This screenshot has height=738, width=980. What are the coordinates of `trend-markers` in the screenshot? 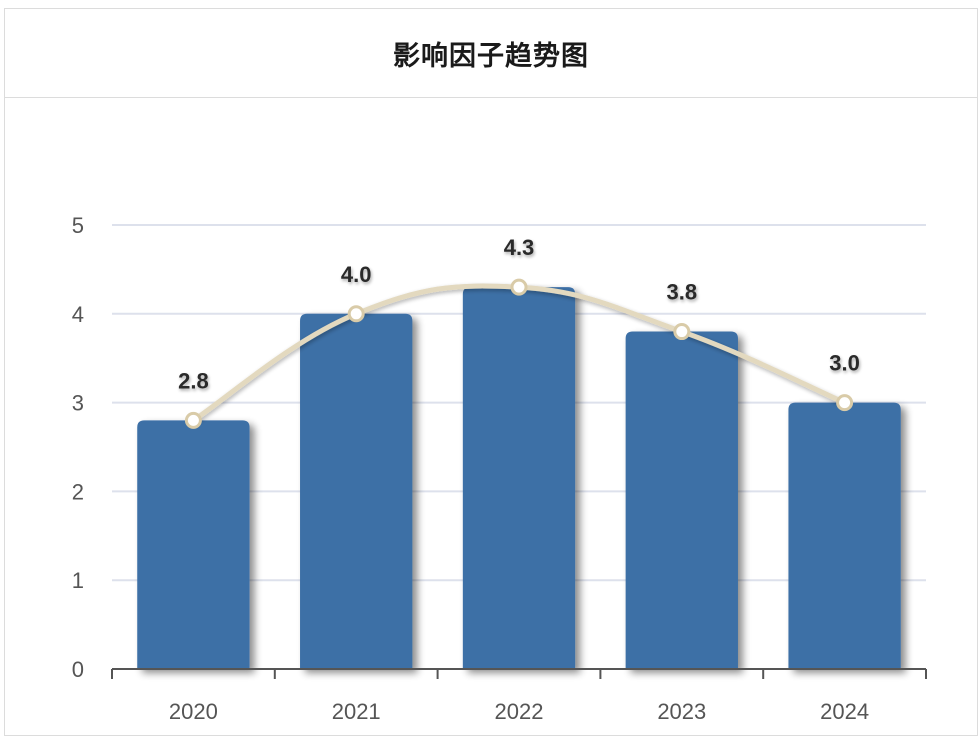 It's located at (519, 353).